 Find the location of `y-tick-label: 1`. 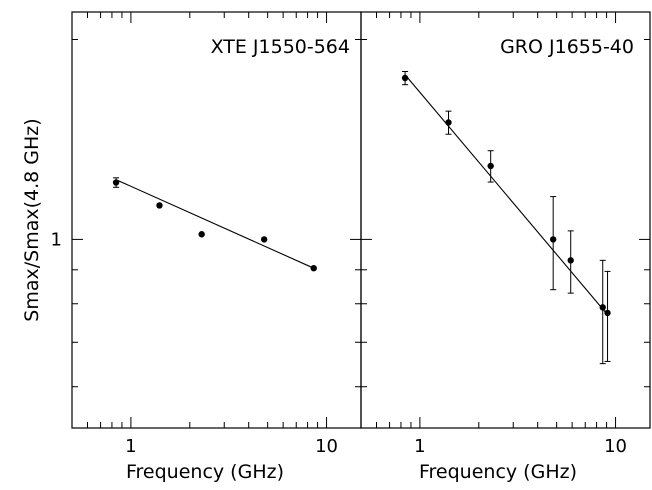

y-tick-label: 1 is located at coordinates (56, 239).